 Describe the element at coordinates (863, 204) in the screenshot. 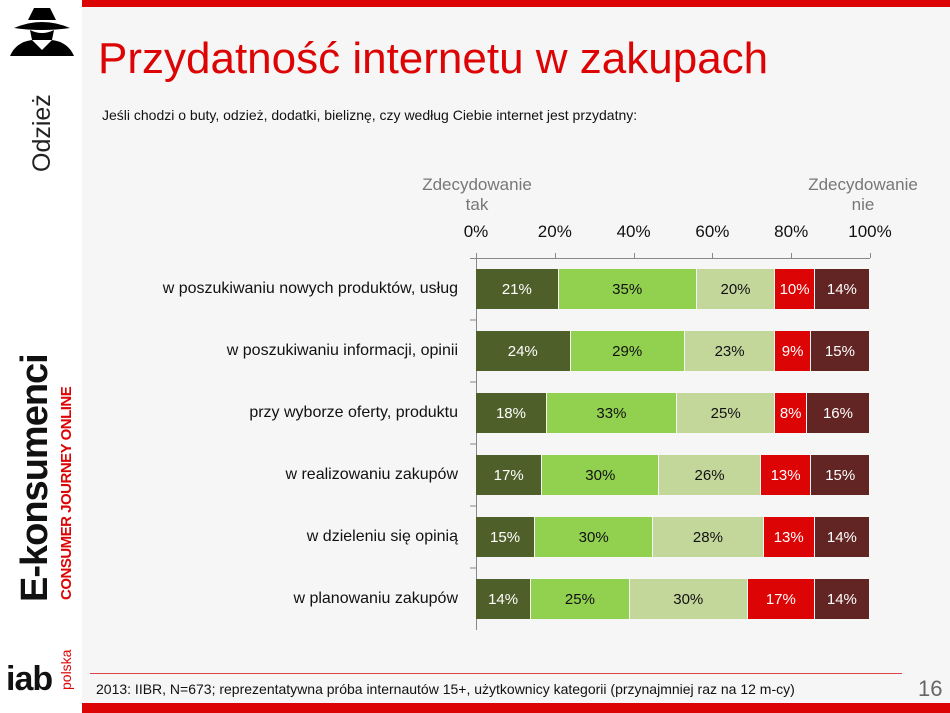

I see `right-end-label-line2: nie` at that location.